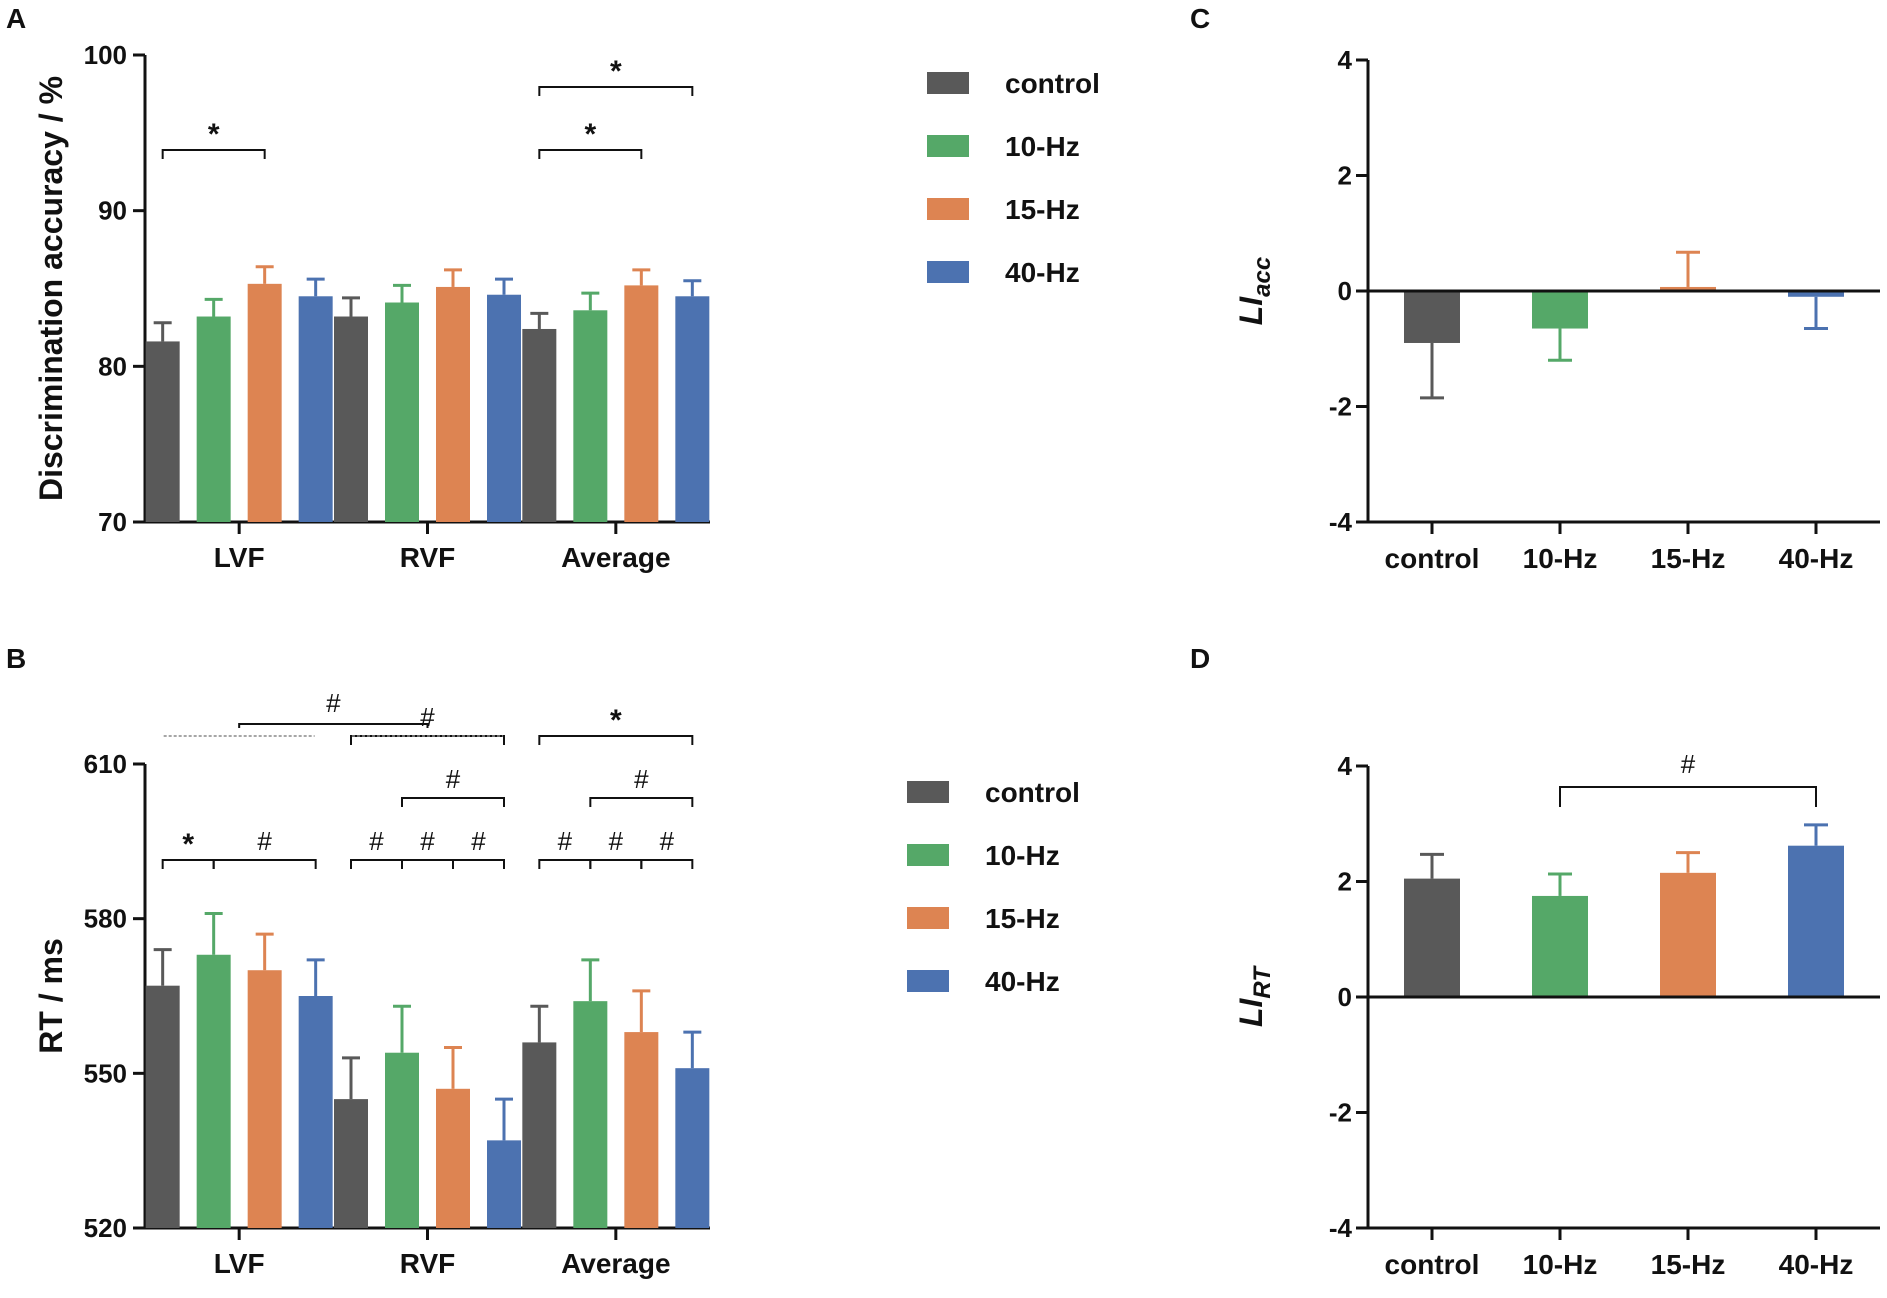 This screenshot has height=1298, width=1887. Describe the element at coordinates (428, 557) in the screenshot. I see `x-tick-label: RVF` at that location.